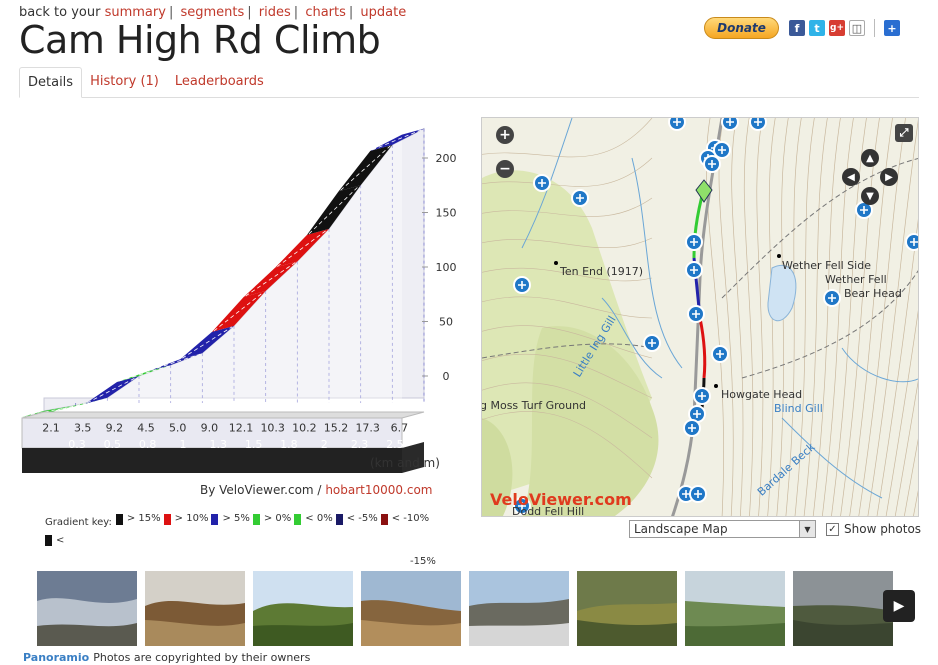  What do you see at coordinates (851, 177) in the screenshot?
I see `pan-left-icon: ◀` at bounding box center [851, 177].